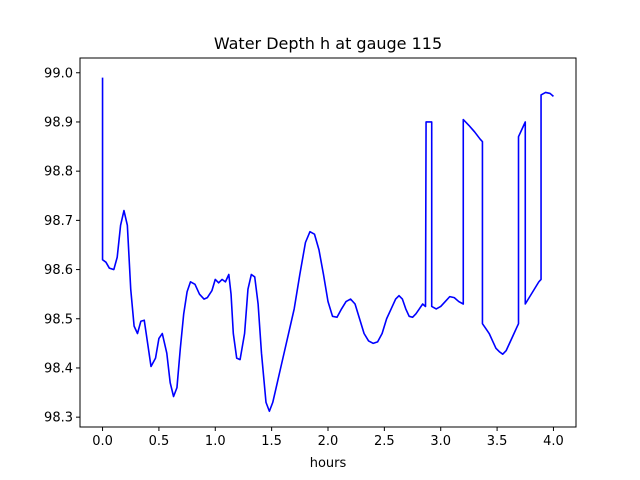  Describe the element at coordinates (497, 441) in the screenshot. I see `x-tick-label: 3.5` at that location.